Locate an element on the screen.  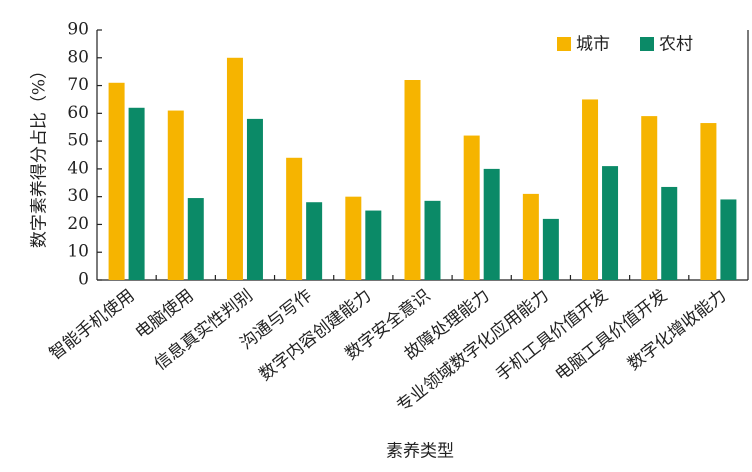
legend-label: 农村 is located at coordinates (676, 45).